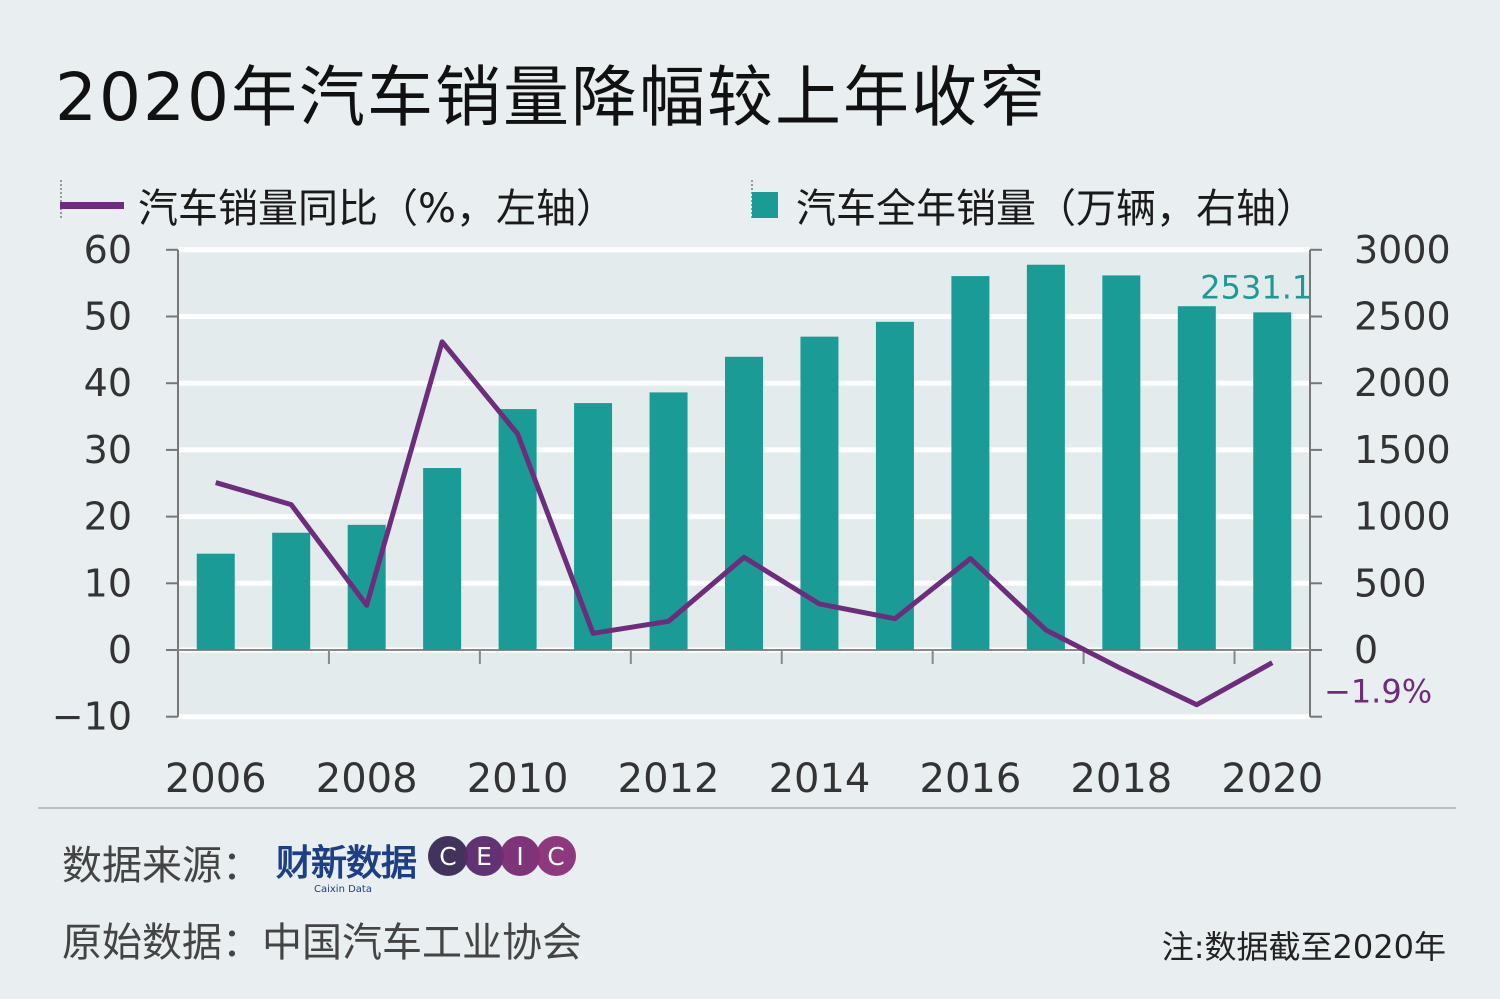  I want to click on left-axis-tick-label: 10, so click(108, 583).